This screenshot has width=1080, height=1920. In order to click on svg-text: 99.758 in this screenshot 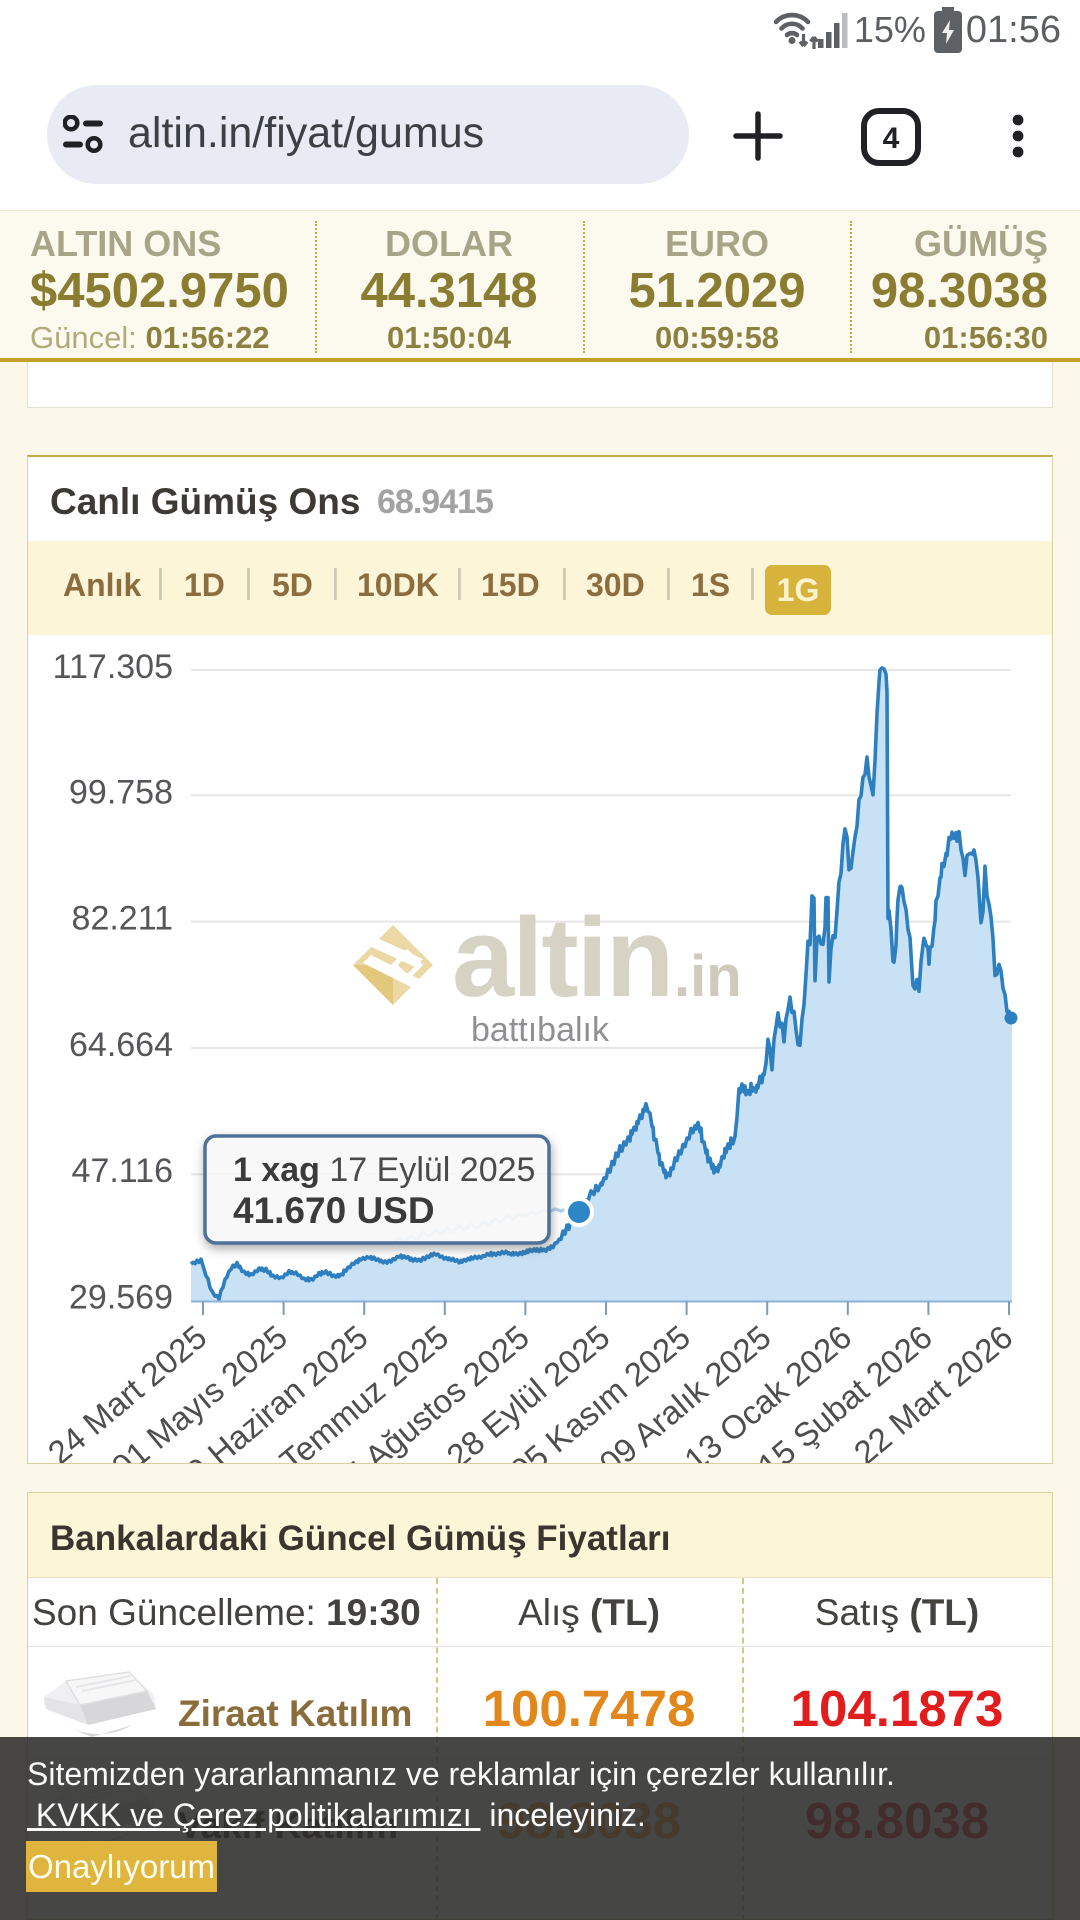, I will do `click(121, 792)`.